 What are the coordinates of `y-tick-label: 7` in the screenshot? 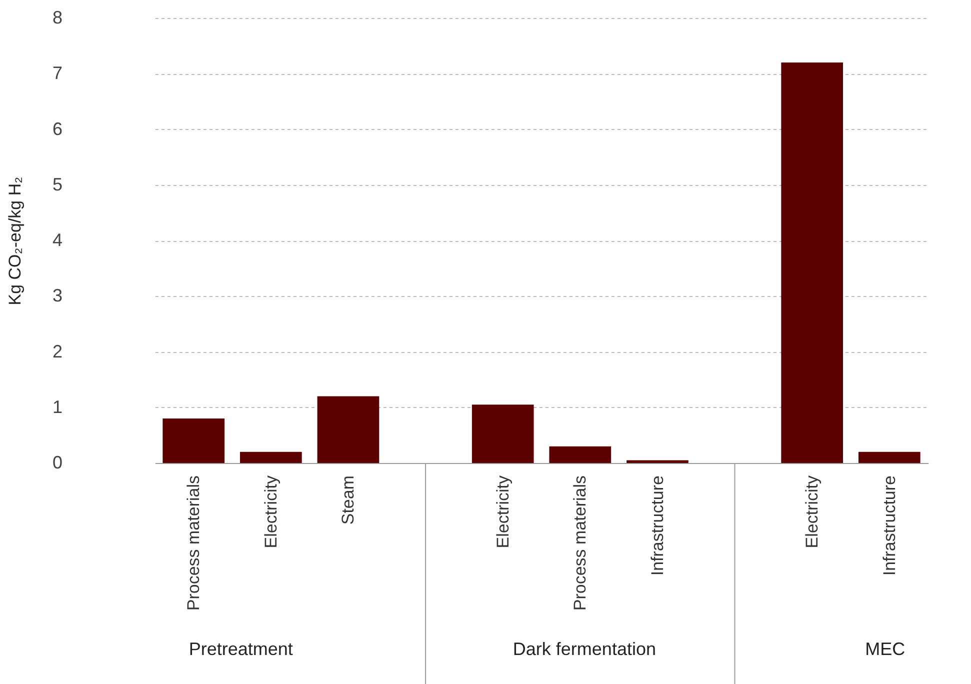 It's located at (57, 73).